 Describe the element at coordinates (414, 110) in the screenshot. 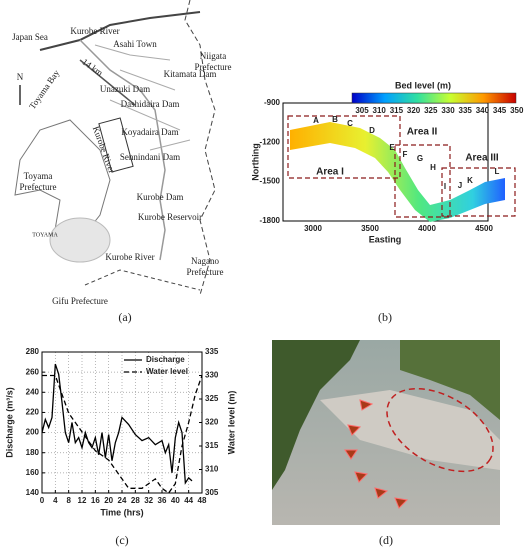

I see `colorbar-tick-label: 320` at that location.